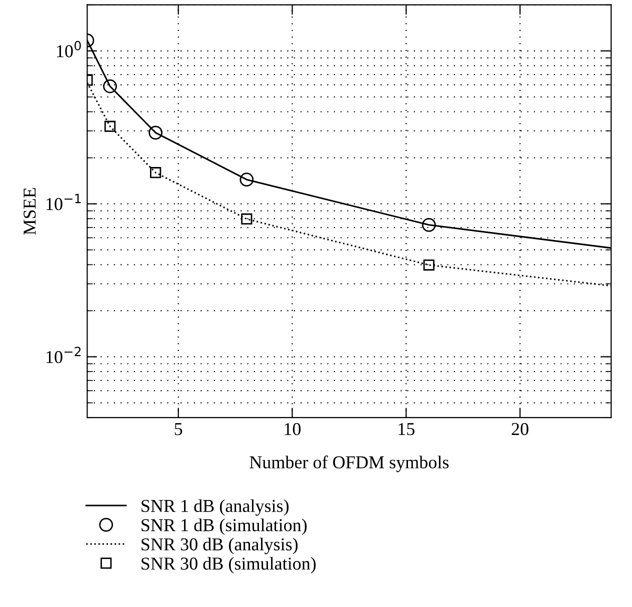 This screenshot has height=607, width=632. What do you see at coordinates (292, 429) in the screenshot?
I see `x-tick-label: 10` at bounding box center [292, 429].